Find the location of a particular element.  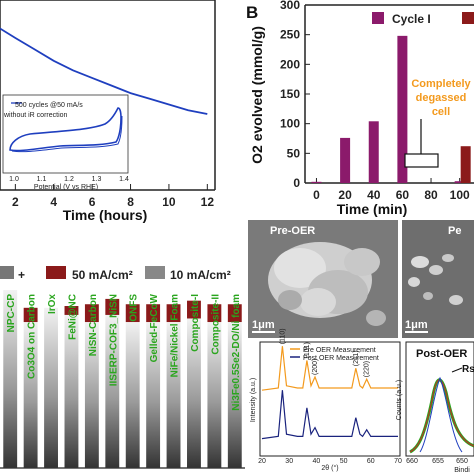

xps-title: Post-OER is located at coordinates (441, 354).